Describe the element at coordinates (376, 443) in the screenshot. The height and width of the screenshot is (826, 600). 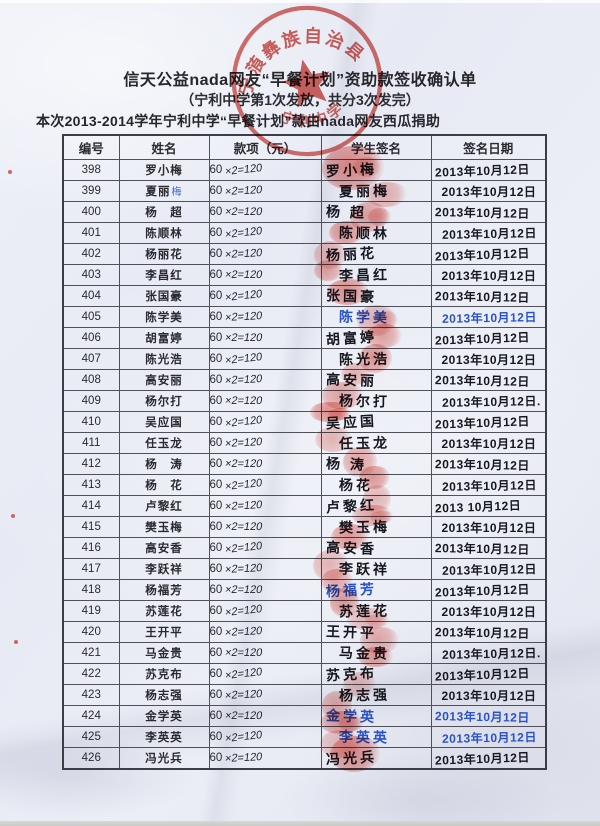
I see `signature-cell: 任玉龙` at that location.